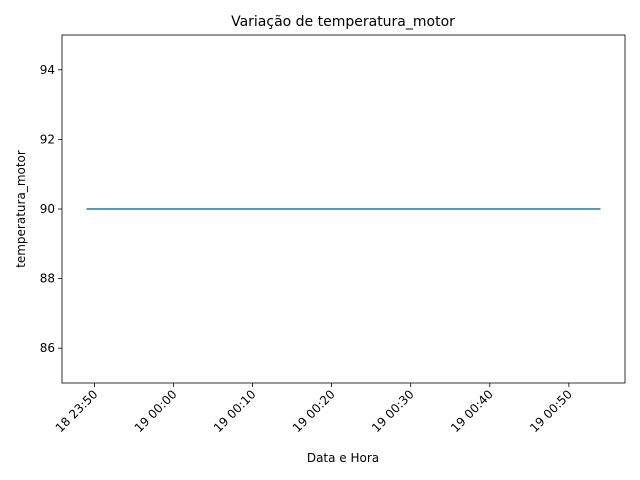 The width and height of the screenshot is (640, 480). I want to click on x-tick-label: 19 00:10, so click(235, 411).